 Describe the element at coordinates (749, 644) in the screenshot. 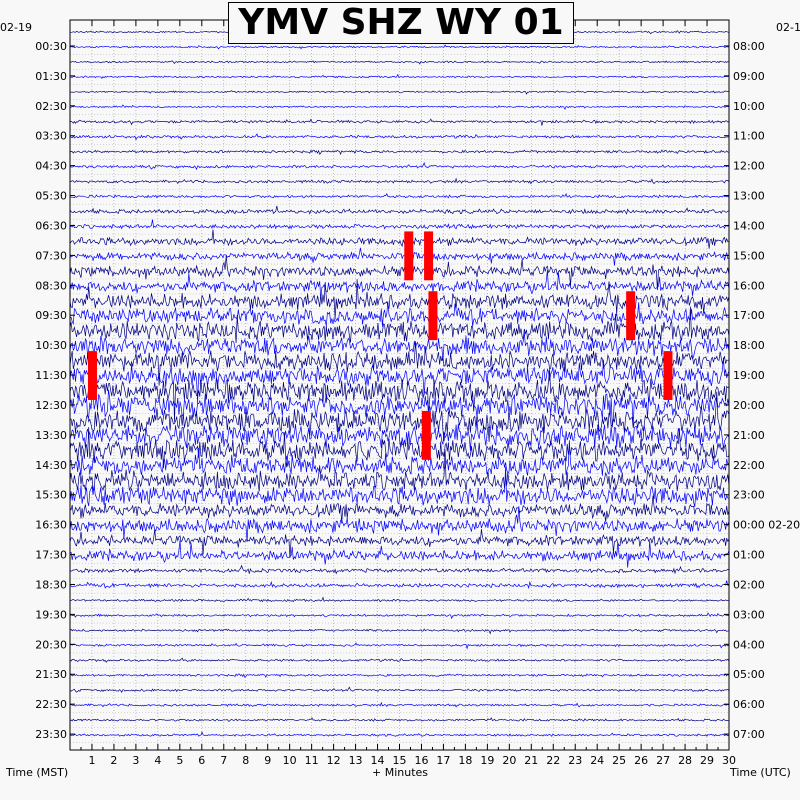

I see `right-tick-label: 04:00` at that location.